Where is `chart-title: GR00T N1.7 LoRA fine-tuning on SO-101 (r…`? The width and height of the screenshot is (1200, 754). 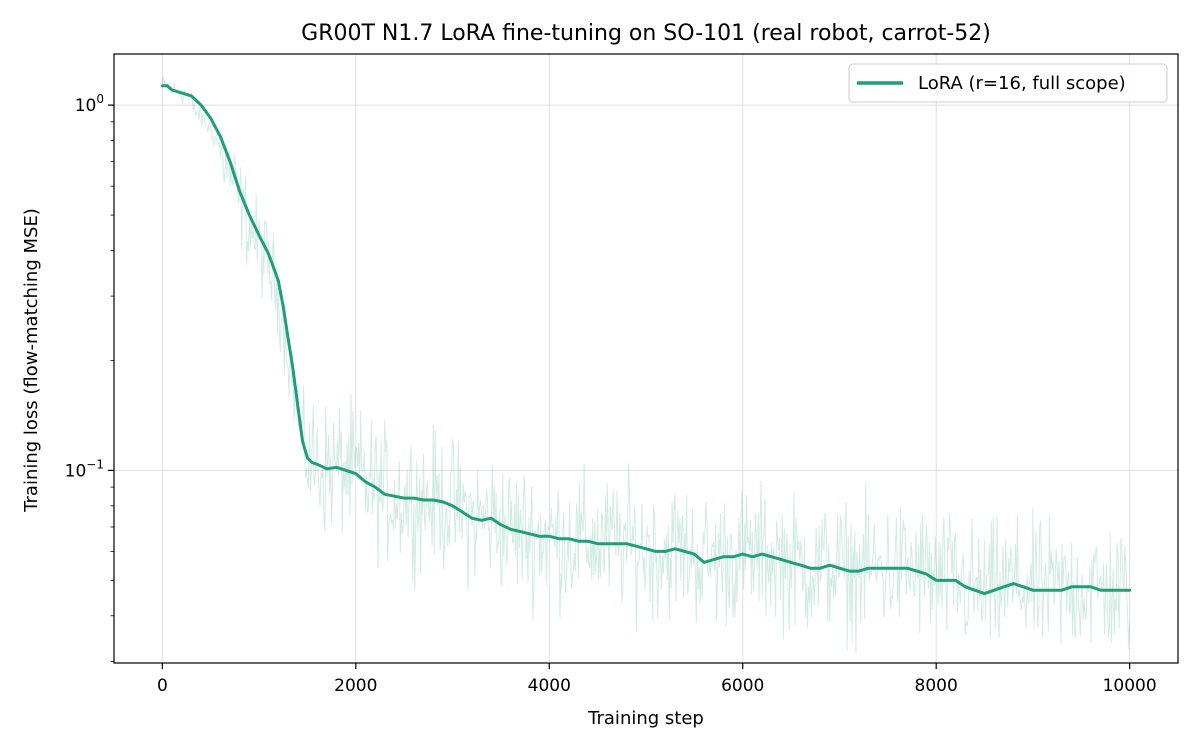
chart-title: GR00T N1.7 LoRA fine-tuning on SO-101 (r… is located at coordinates (646, 33).